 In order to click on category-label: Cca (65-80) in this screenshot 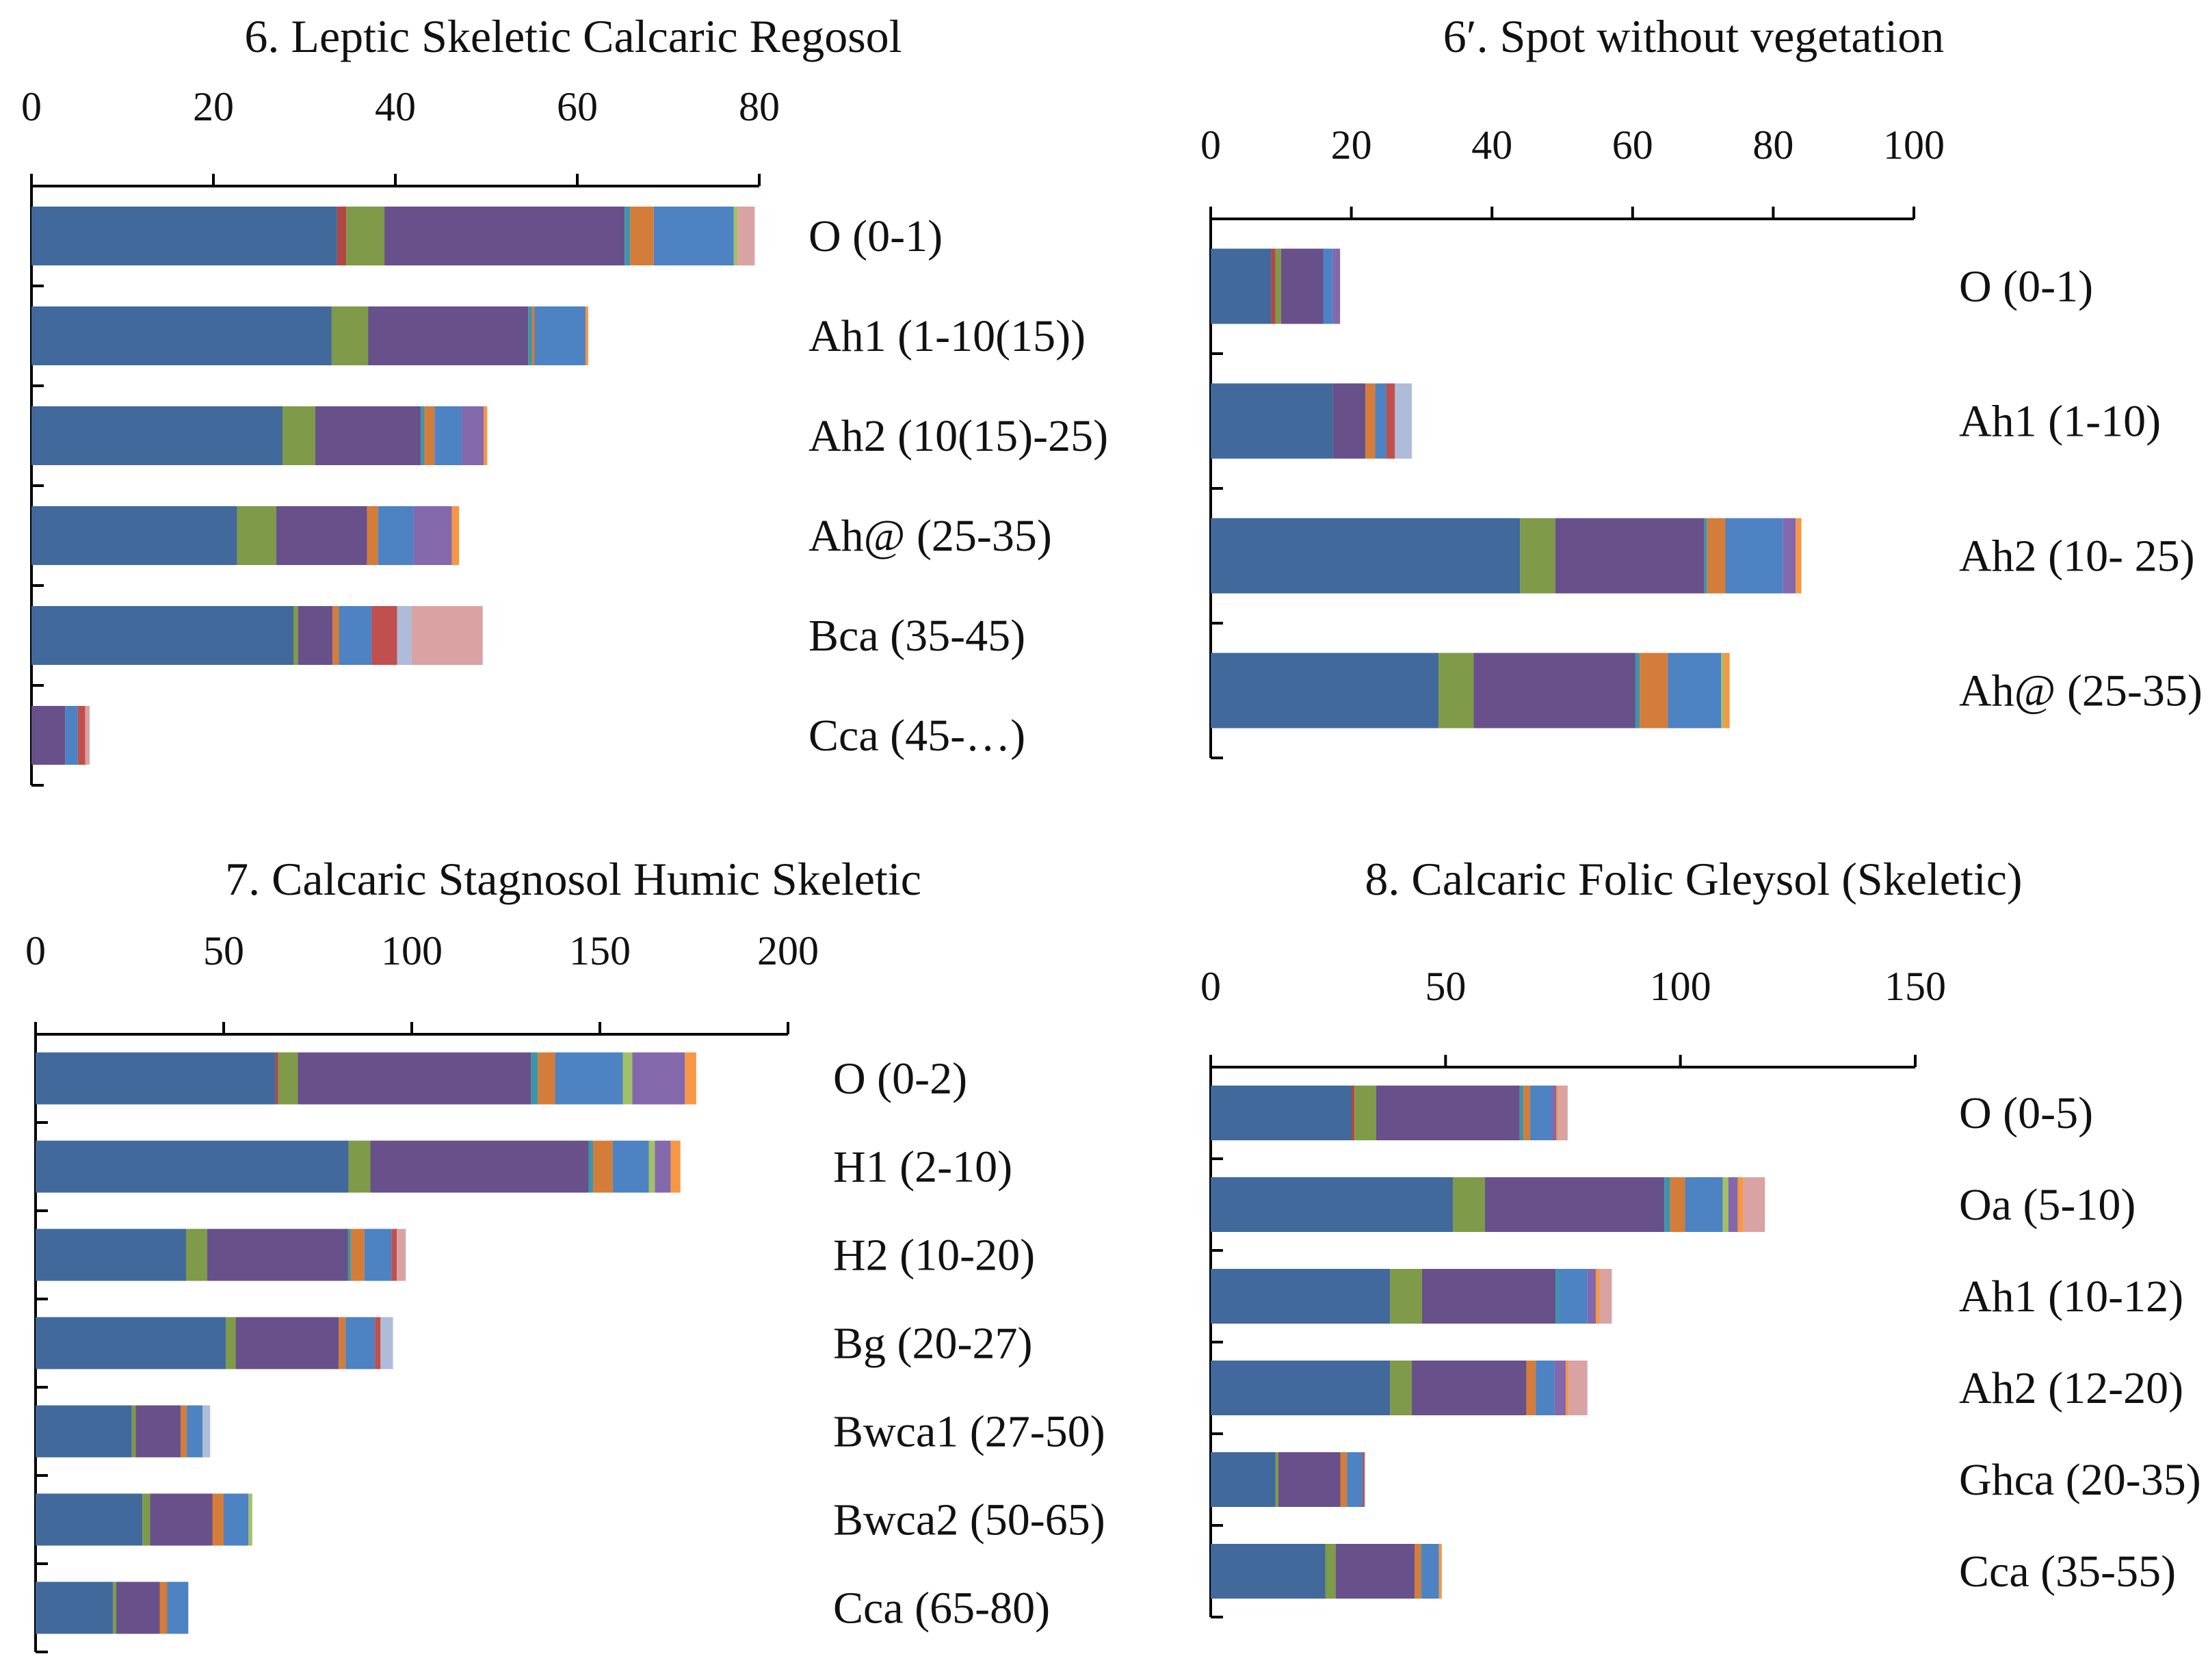, I will do `click(941, 1608)`.